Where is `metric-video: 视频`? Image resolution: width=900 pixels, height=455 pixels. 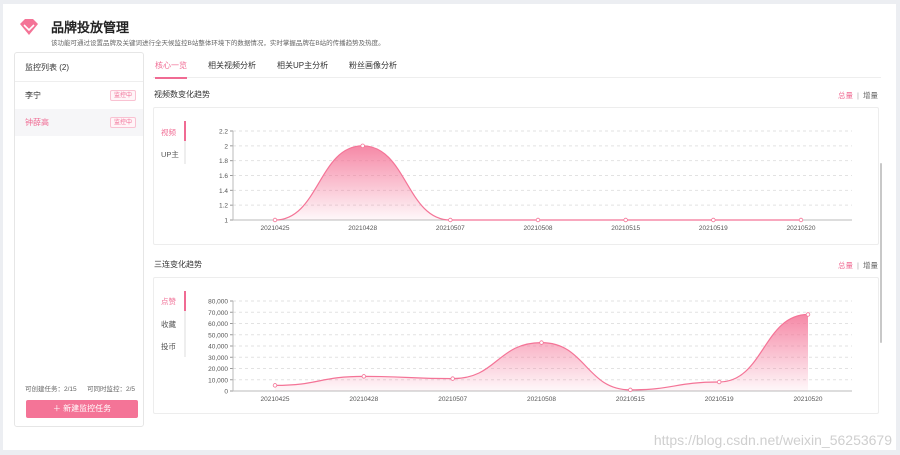
metric-video: 视频 is located at coordinates (168, 132).